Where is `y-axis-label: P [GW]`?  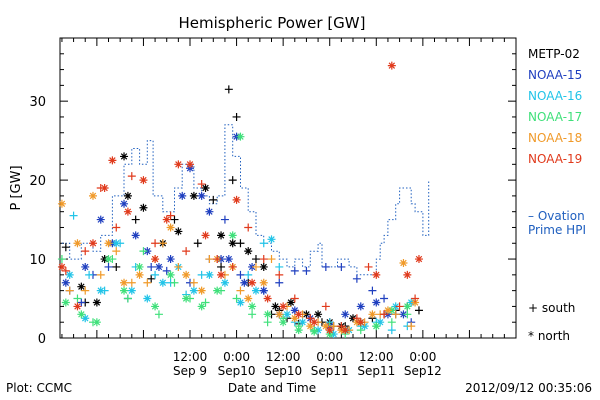
y-axis-label: P [GW] is located at coordinates (16, 187).